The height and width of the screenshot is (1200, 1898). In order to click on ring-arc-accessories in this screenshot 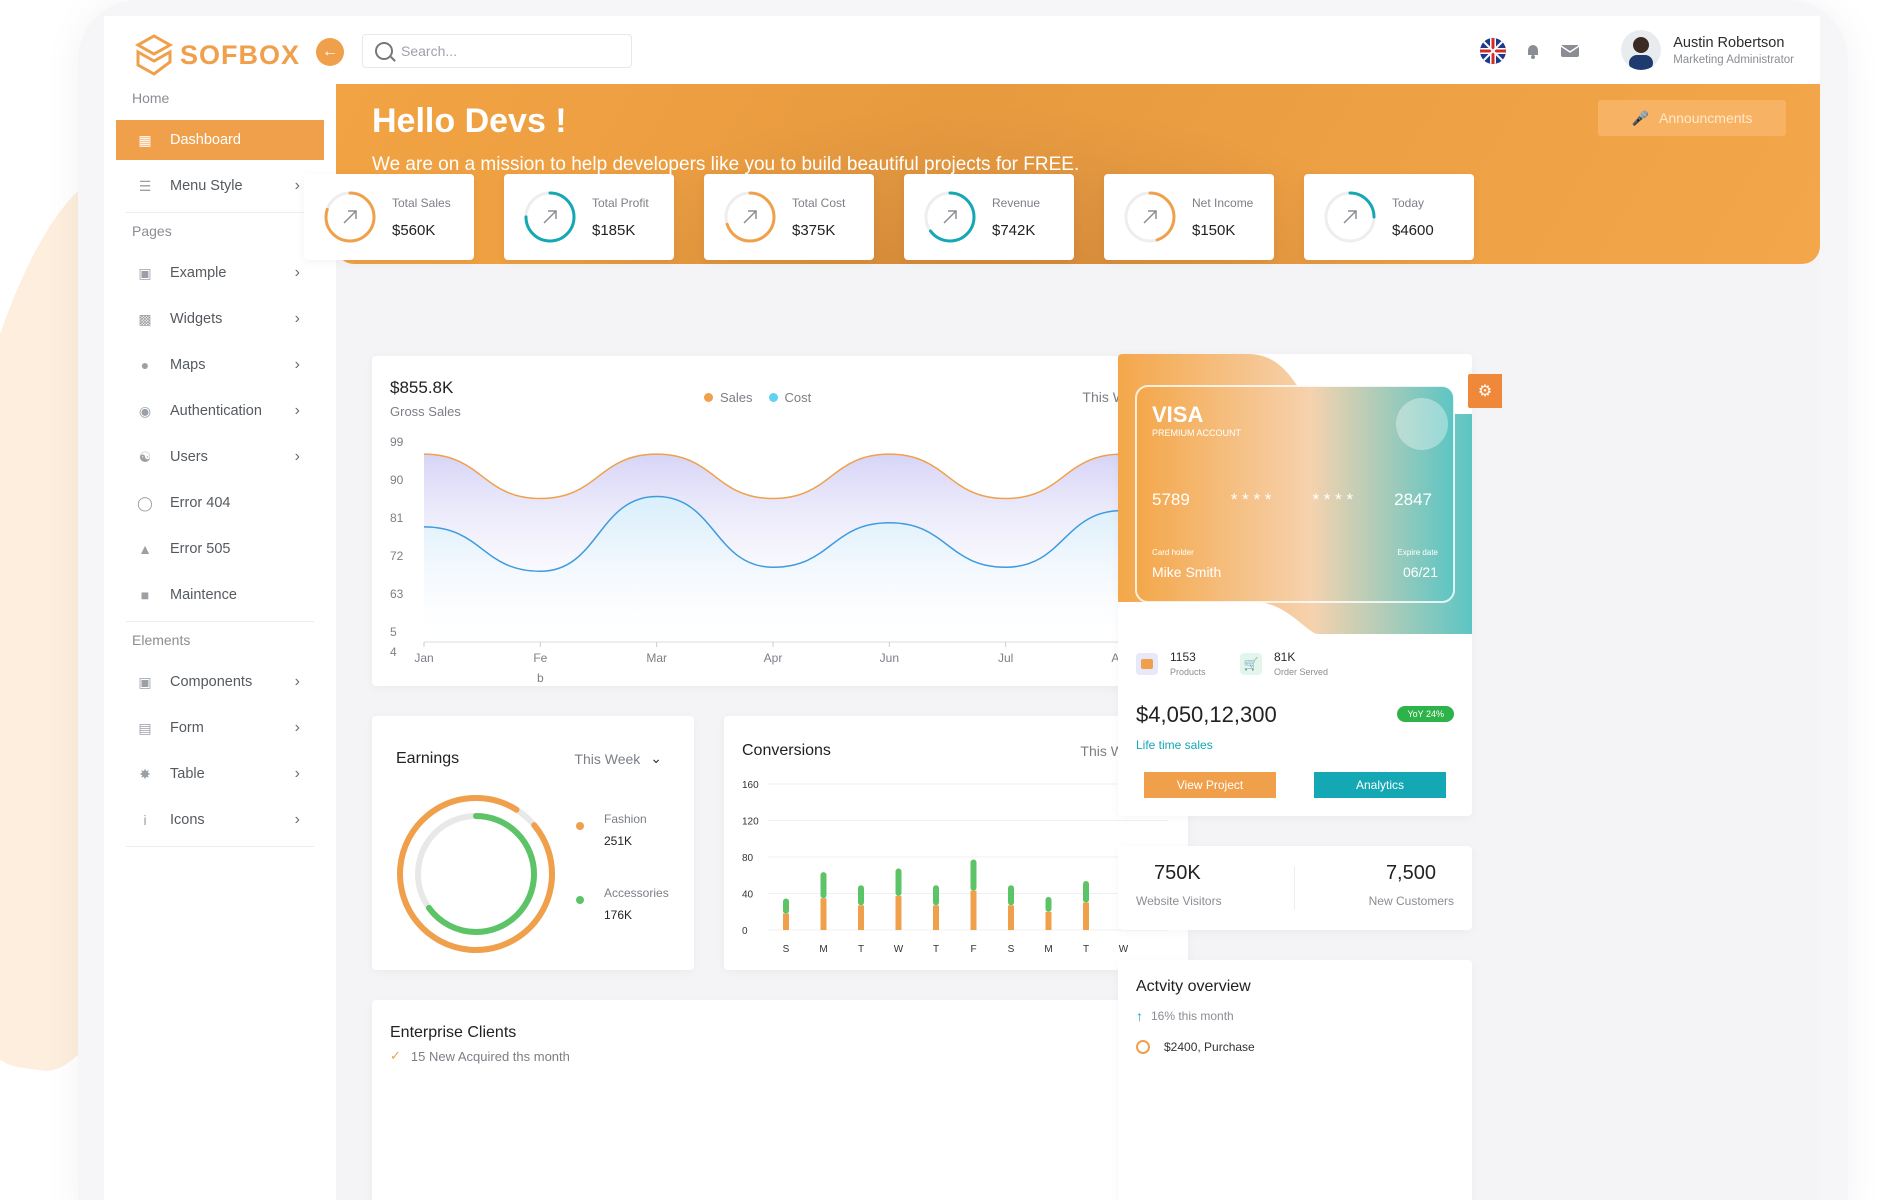, I will do `click(476, 874)`.